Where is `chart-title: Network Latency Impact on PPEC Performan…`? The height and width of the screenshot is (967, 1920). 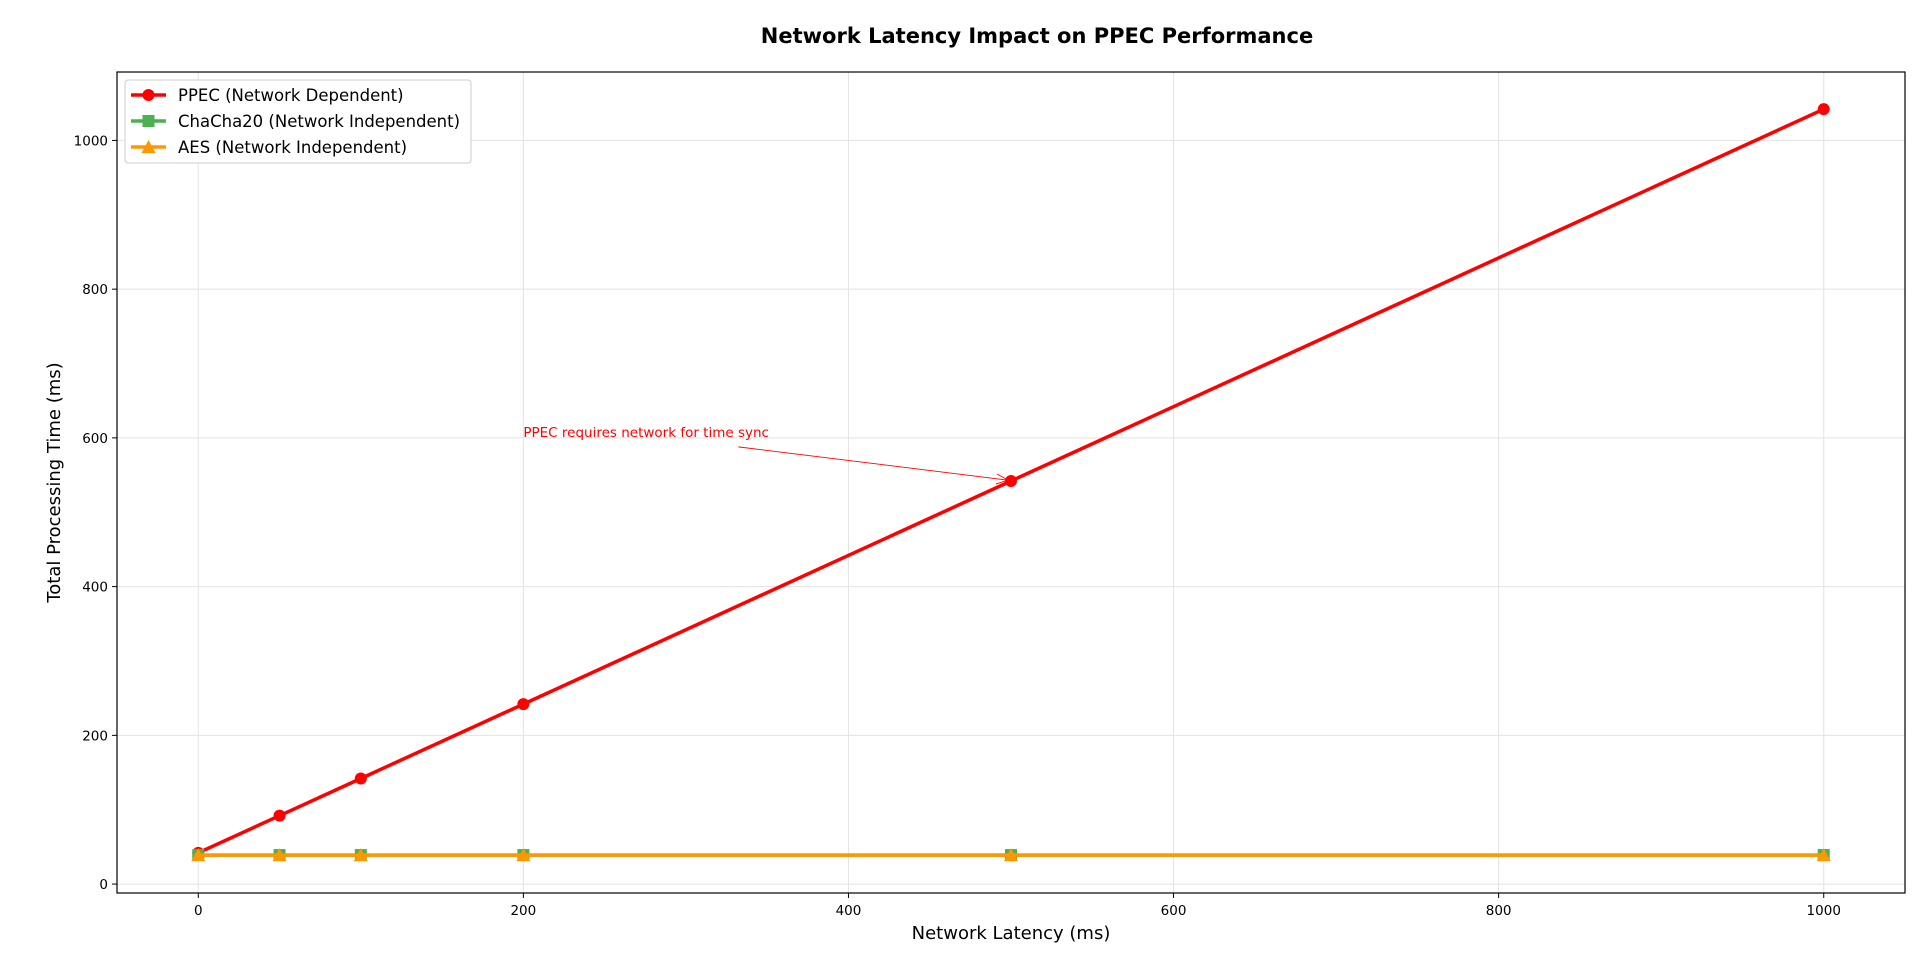
chart-title: Network Latency Impact on PPEC Performan… is located at coordinates (1037, 36).